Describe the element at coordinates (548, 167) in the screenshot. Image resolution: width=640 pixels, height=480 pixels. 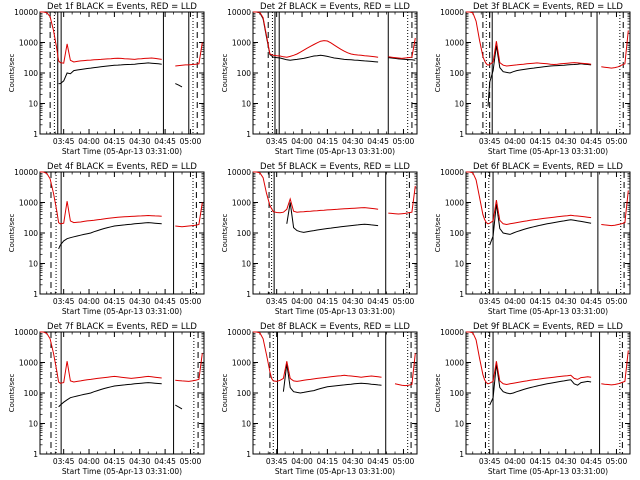
I see `chart-title: Det 6f BLACK = Events, RED = LLD` at that location.